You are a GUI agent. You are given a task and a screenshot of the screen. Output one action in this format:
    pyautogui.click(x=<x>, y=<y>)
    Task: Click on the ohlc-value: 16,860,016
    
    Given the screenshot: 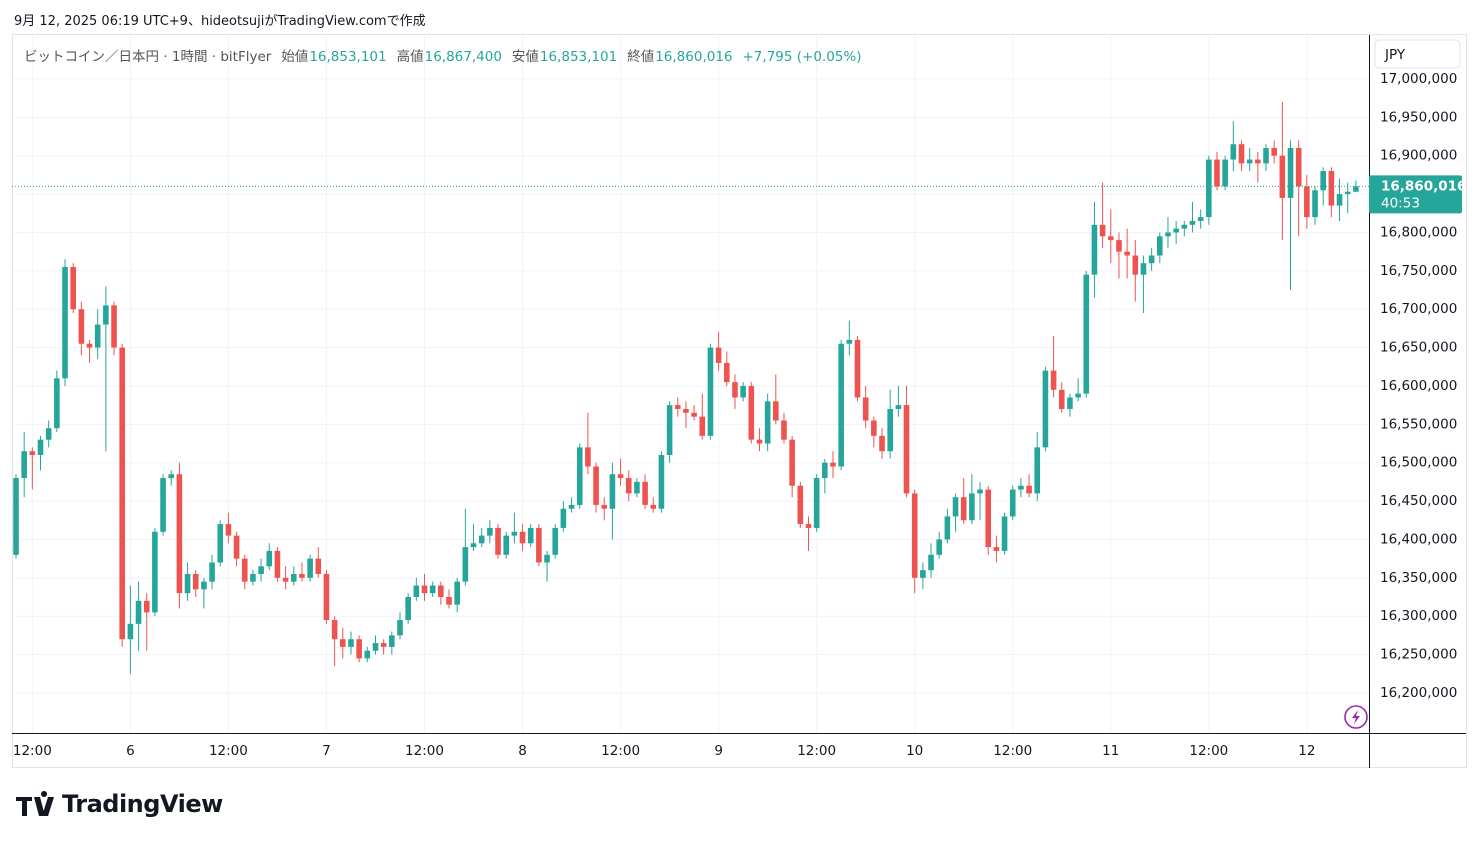 What is the action you would take?
    pyautogui.click(x=694, y=57)
    